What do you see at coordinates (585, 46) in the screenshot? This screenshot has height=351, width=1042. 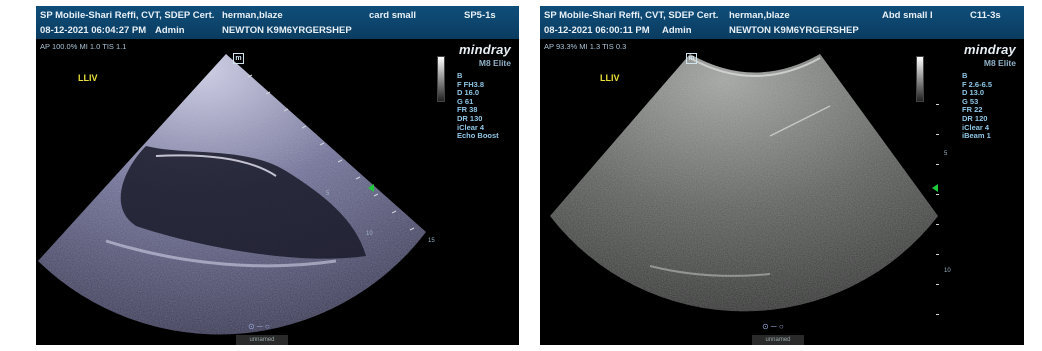 I see `acoustic-output: AP 93.3% MI 1.3 TIS 0.3` at bounding box center [585, 46].